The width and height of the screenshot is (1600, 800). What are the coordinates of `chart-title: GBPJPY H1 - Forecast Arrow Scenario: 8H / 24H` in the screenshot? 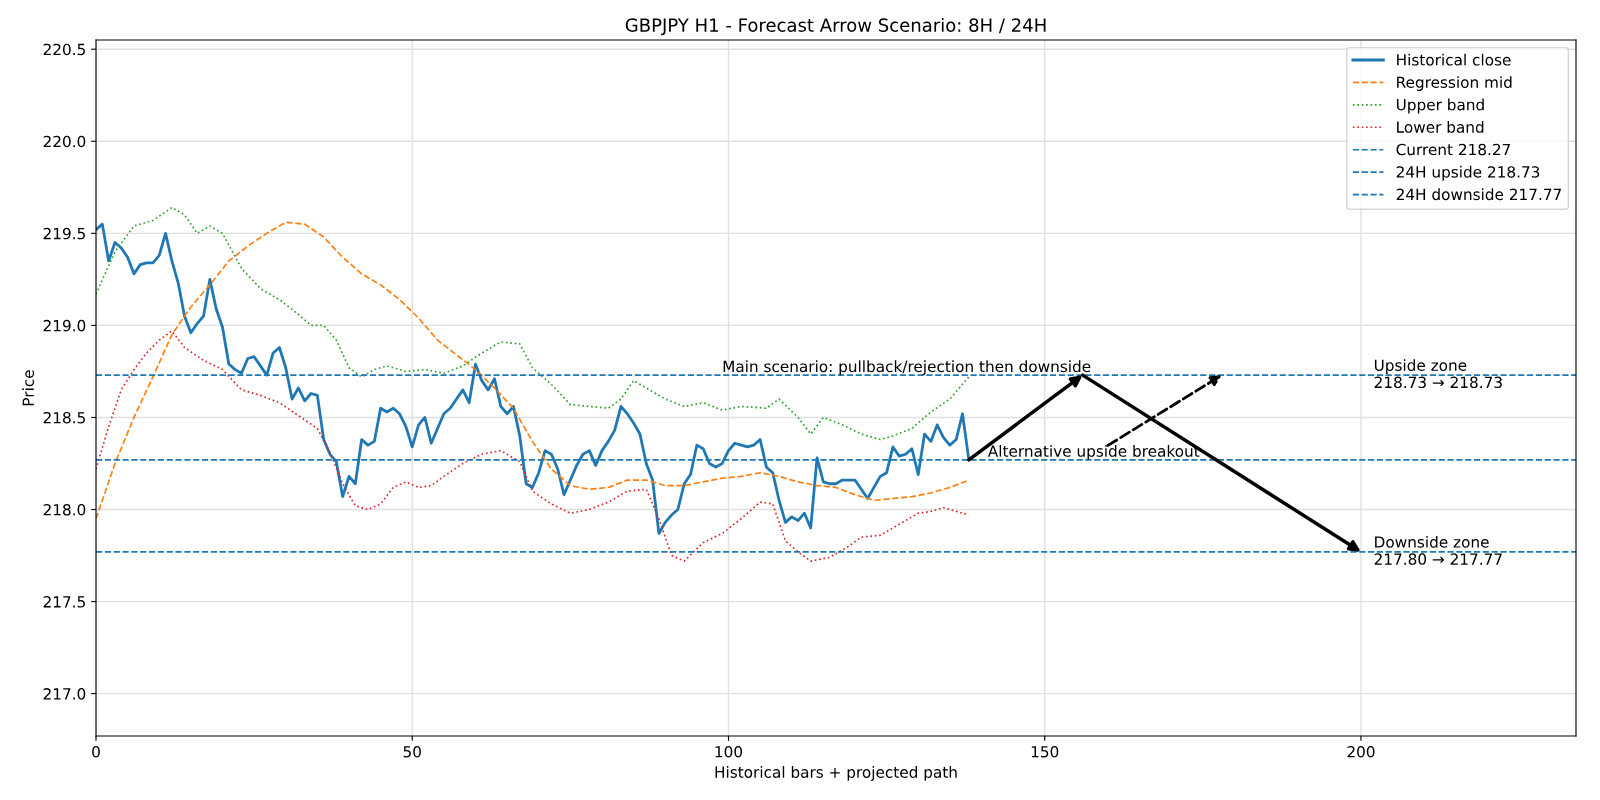 It's located at (835, 26).